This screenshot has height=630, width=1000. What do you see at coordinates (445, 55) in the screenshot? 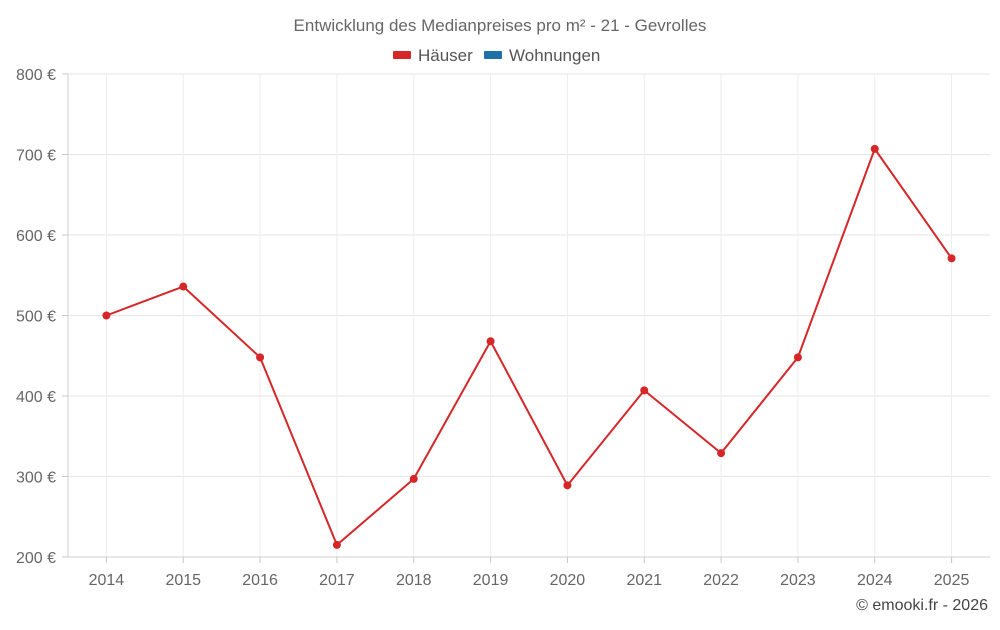
I see `legend-label-haeuser: Häuser` at bounding box center [445, 55].